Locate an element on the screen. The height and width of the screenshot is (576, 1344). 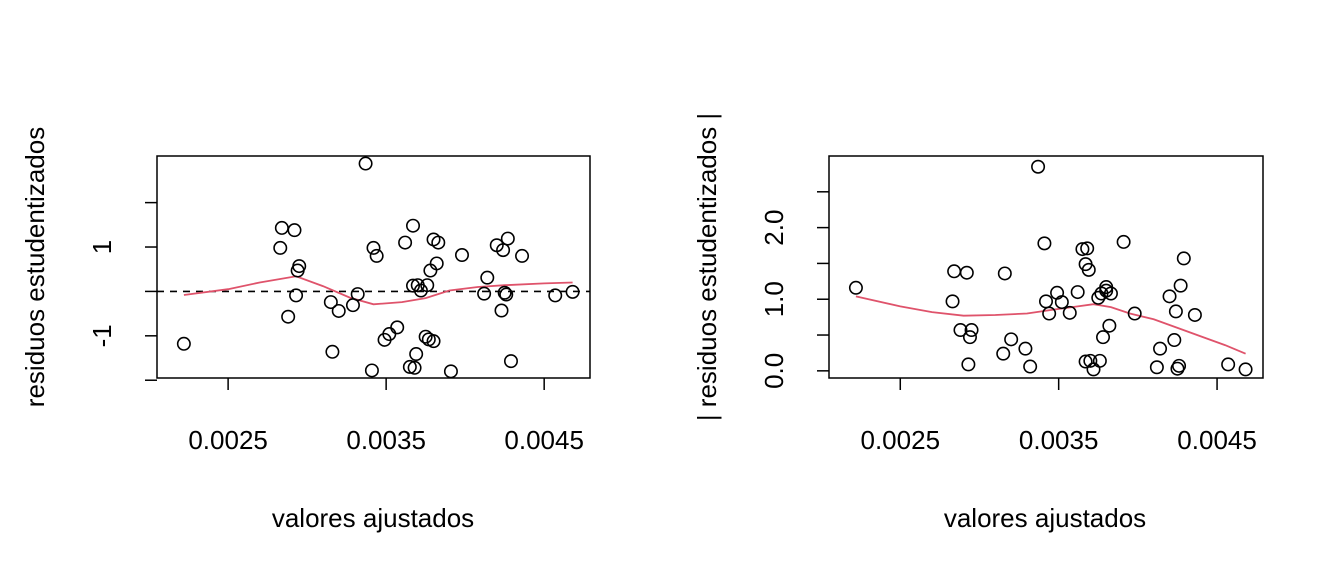
y-tick-label: 1 is located at coordinates (102, 247).